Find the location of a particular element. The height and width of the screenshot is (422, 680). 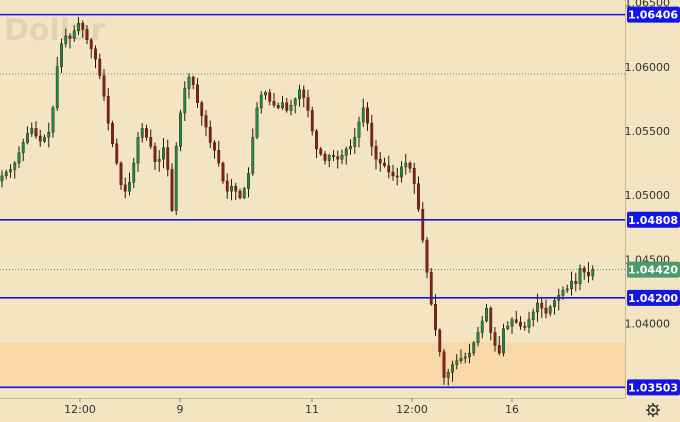

settings-gear-icon is located at coordinates (653, 410).